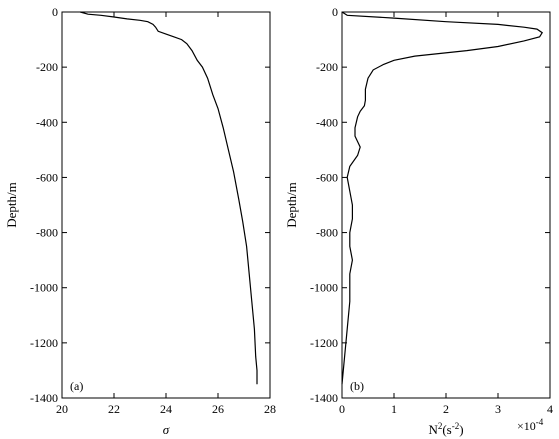 This screenshot has height=439, width=559. What do you see at coordinates (327, 177) in the screenshot?
I see `panel-b-y-tick-label: -600` at bounding box center [327, 177].